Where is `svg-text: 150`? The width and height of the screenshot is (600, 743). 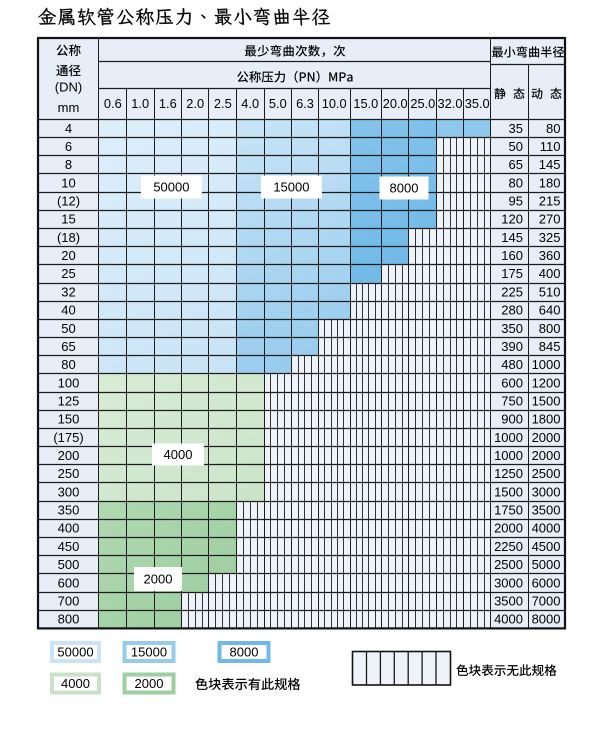 svg-text: 150 is located at coordinates (69, 419).